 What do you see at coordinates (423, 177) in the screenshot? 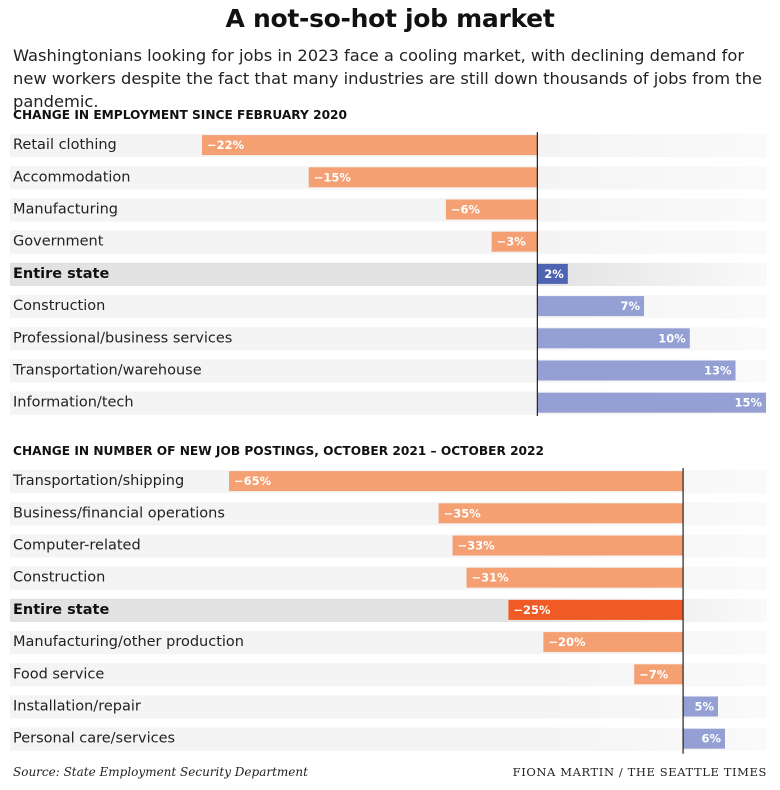
I see `bar-accommodation` at bounding box center [423, 177].